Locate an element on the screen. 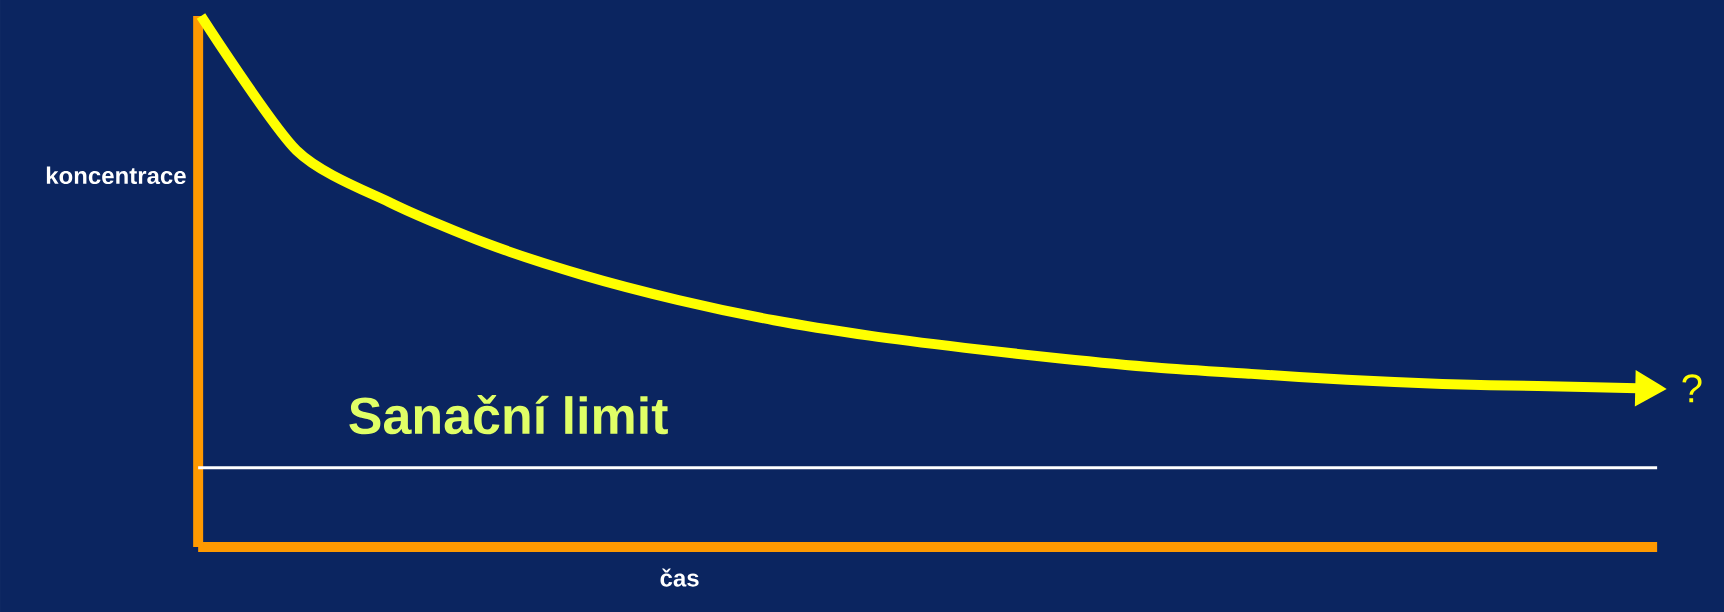  x-axis-title: čas is located at coordinates (679, 577).